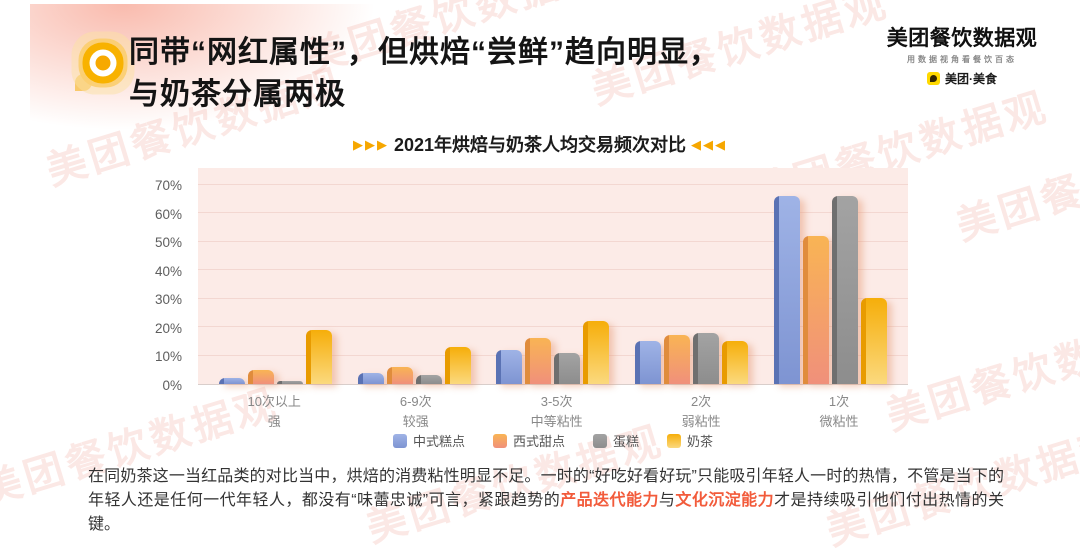 The image size is (1080, 548). Describe the element at coordinates (971, 79) in the screenshot. I see `sub-brand-text: 美团·美食` at that location.